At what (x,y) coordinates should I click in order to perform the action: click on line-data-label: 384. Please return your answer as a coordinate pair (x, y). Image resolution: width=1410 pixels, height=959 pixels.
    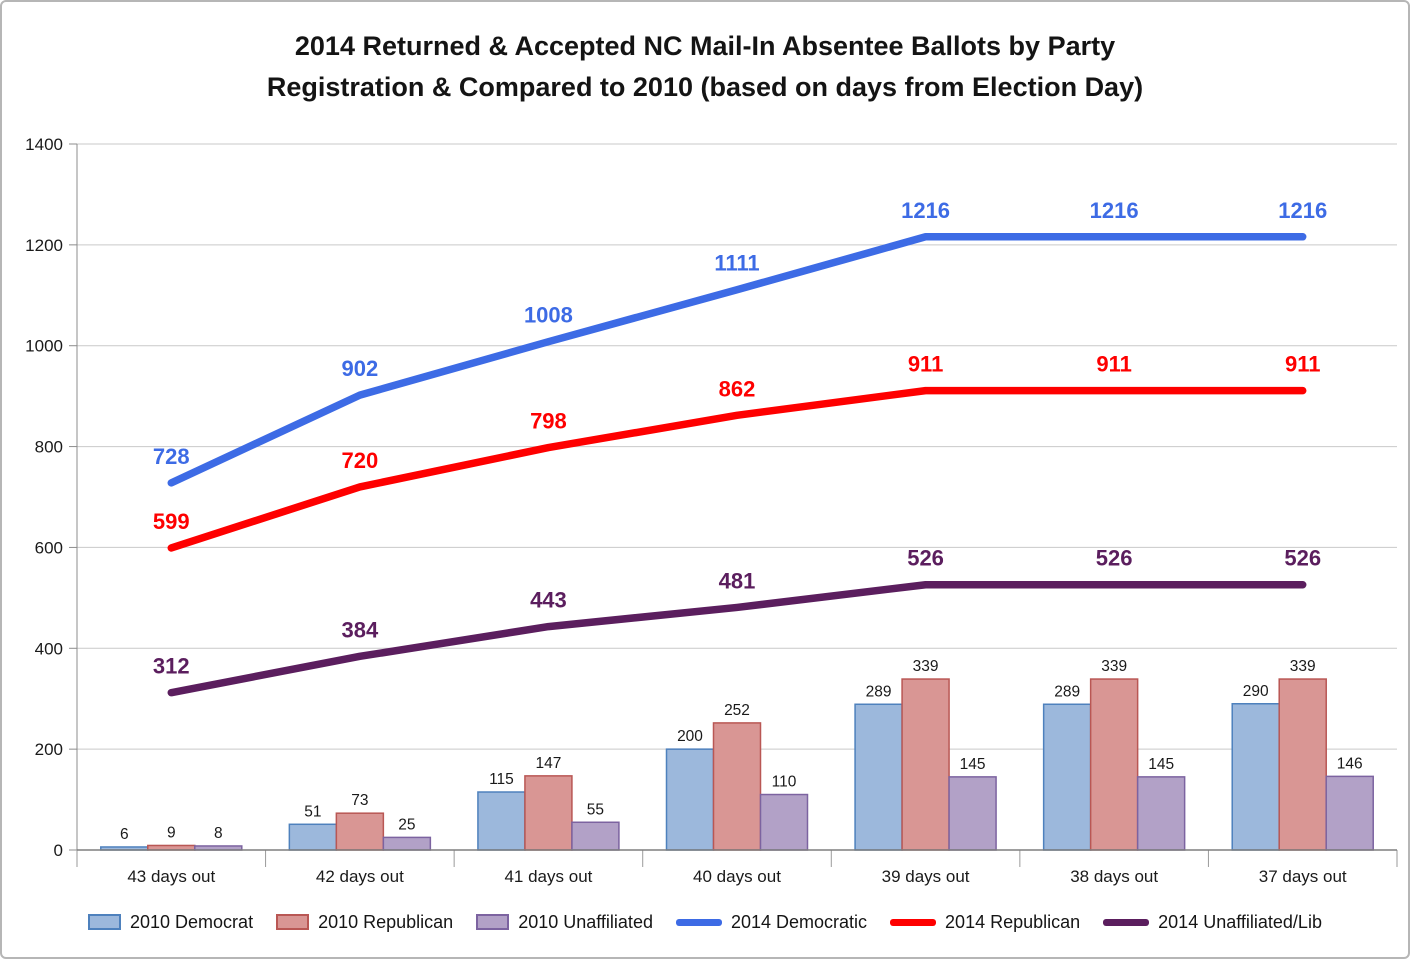
    Looking at the image, I should click on (359, 629).